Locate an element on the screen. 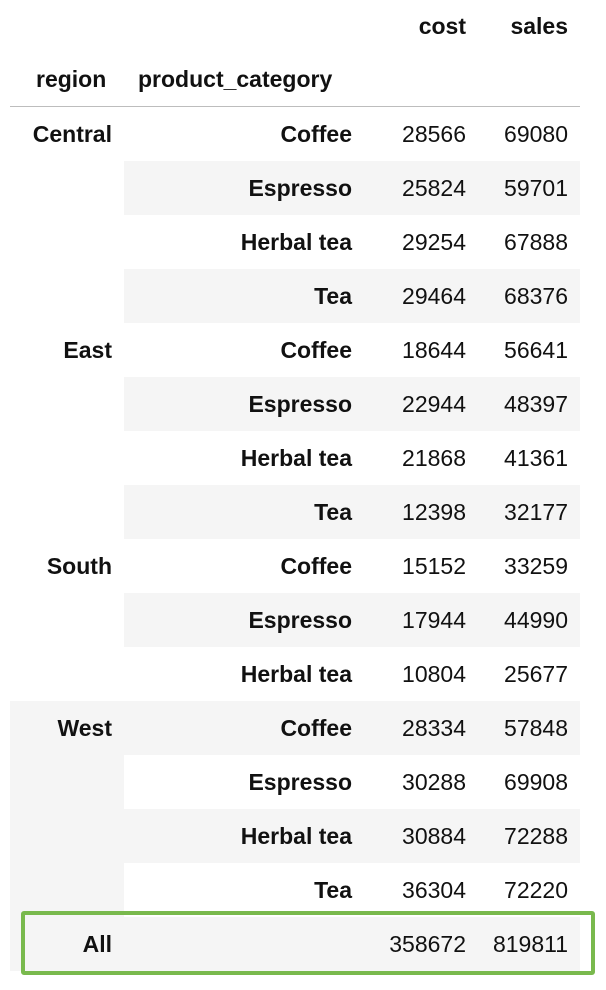 This screenshot has height=990, width=606. total-row: All 358672 819811 is located at coordinates (295, 944).